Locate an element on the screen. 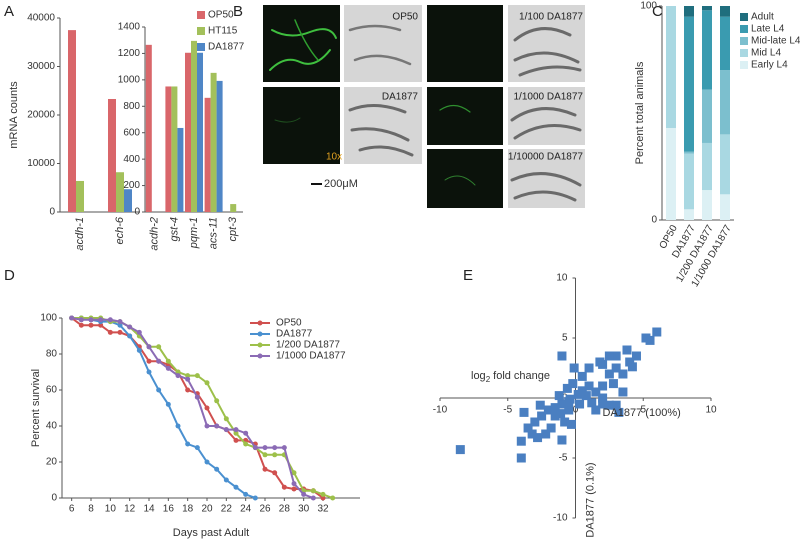 The height and width of the screenshot is (543, 800). x-tick-label: acs-11 is located at coordinates (214, 233).